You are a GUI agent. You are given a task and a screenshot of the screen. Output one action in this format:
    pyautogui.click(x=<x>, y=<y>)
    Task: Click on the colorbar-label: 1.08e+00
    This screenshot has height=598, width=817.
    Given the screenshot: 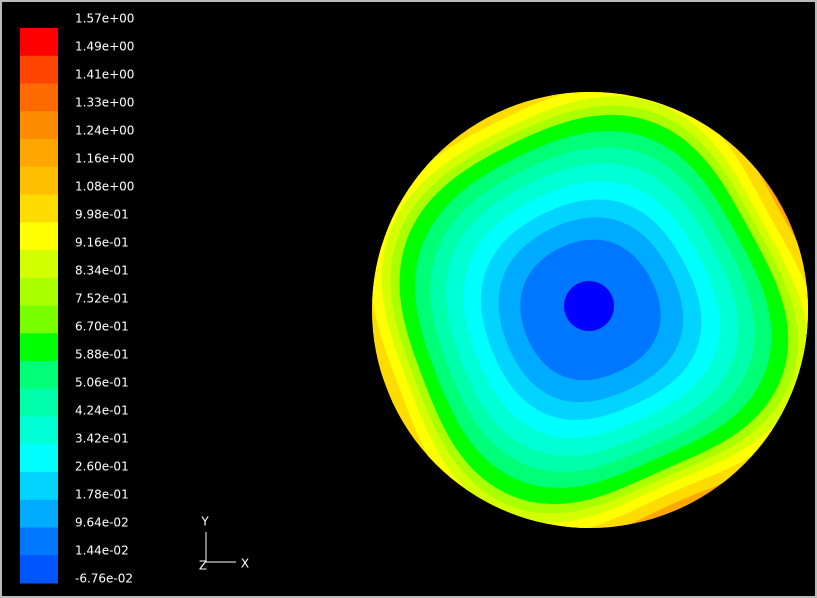 What is the action you would take?
    pyautogui.click(x=104, y=187)
    